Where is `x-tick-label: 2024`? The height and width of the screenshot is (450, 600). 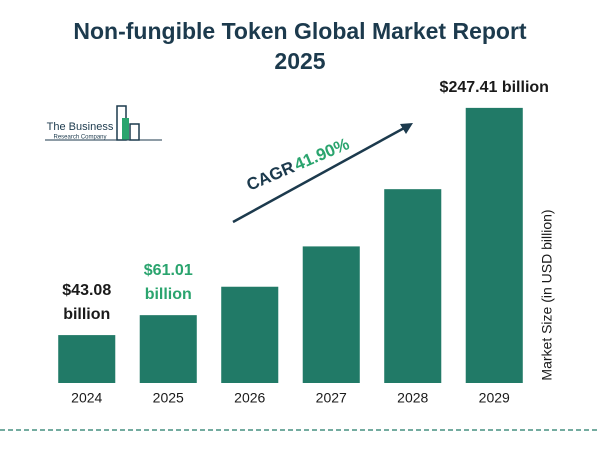 x-tick-label: 2024 is located at coordinates (86, 398).